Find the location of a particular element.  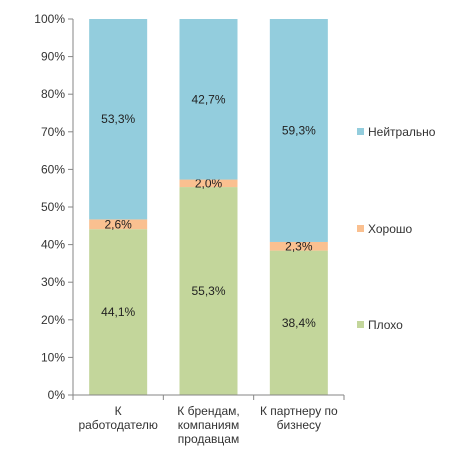

legend: Нейтрально Хорошо Плохо is located at coordinates (396, 228).